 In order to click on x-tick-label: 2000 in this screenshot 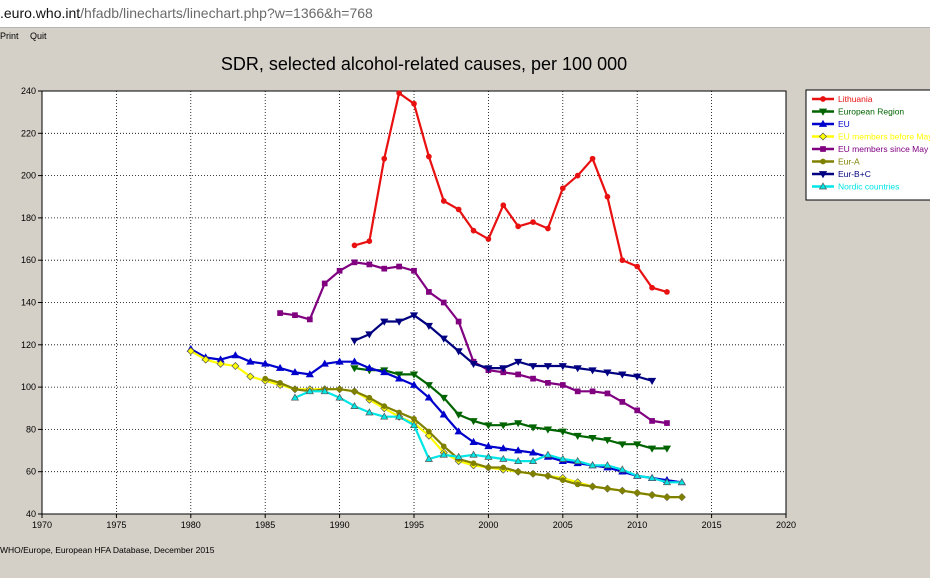, I will do `click(488, 525)`.